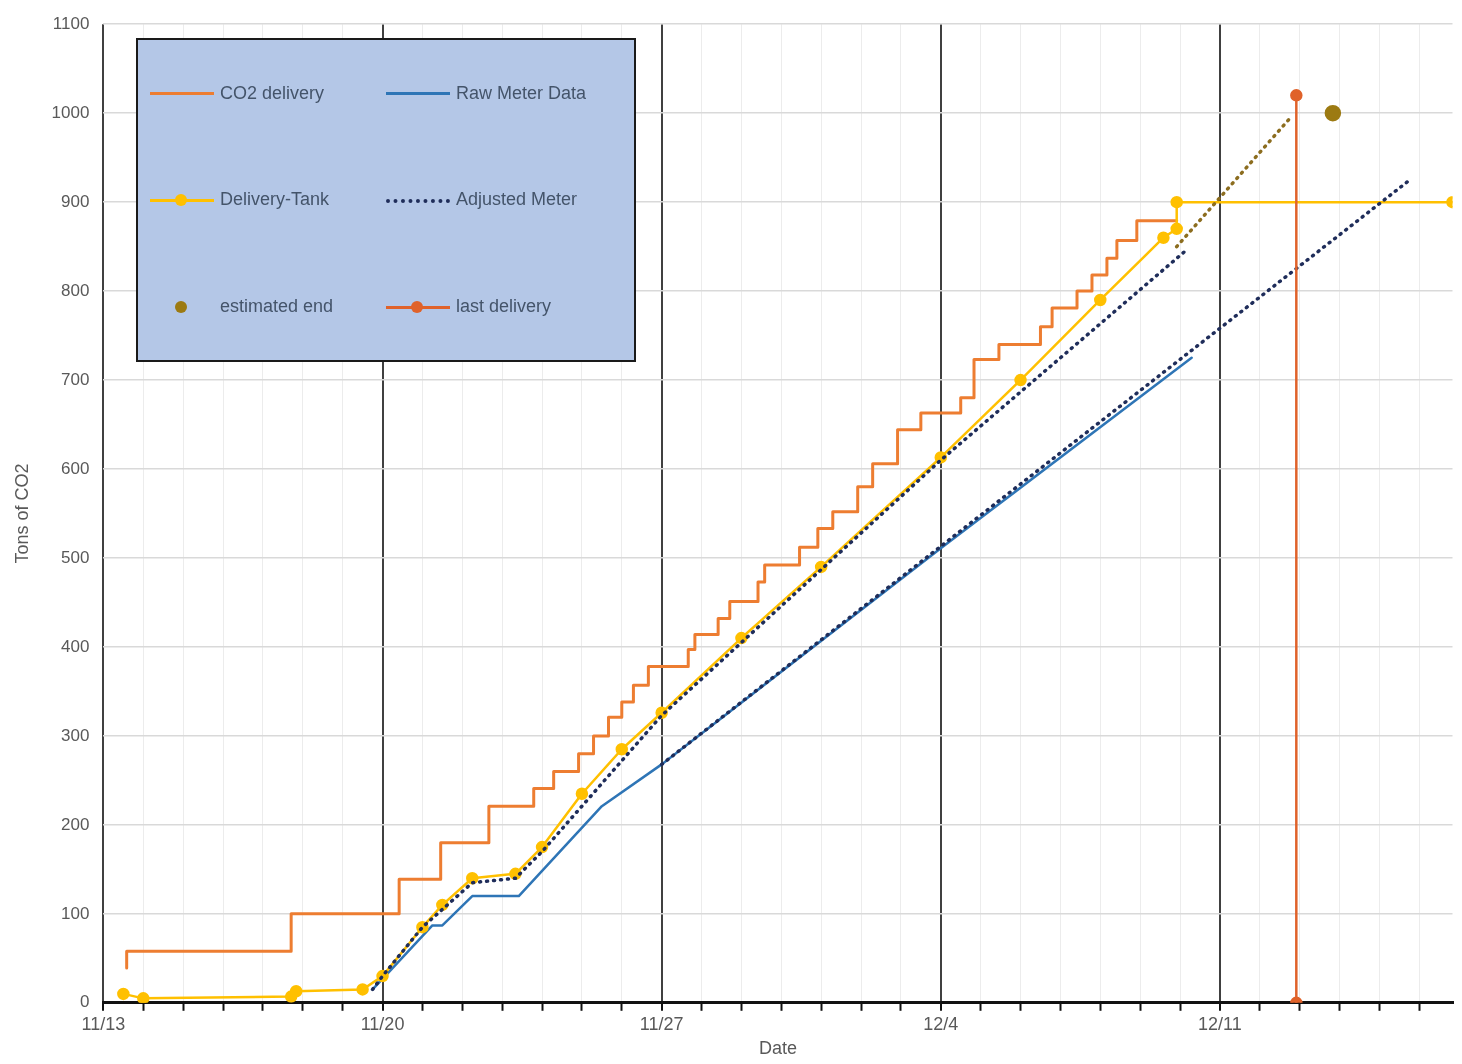 The image size is (1462, 1064). I want to click on y-tick-label: 800, so click(75, 290).